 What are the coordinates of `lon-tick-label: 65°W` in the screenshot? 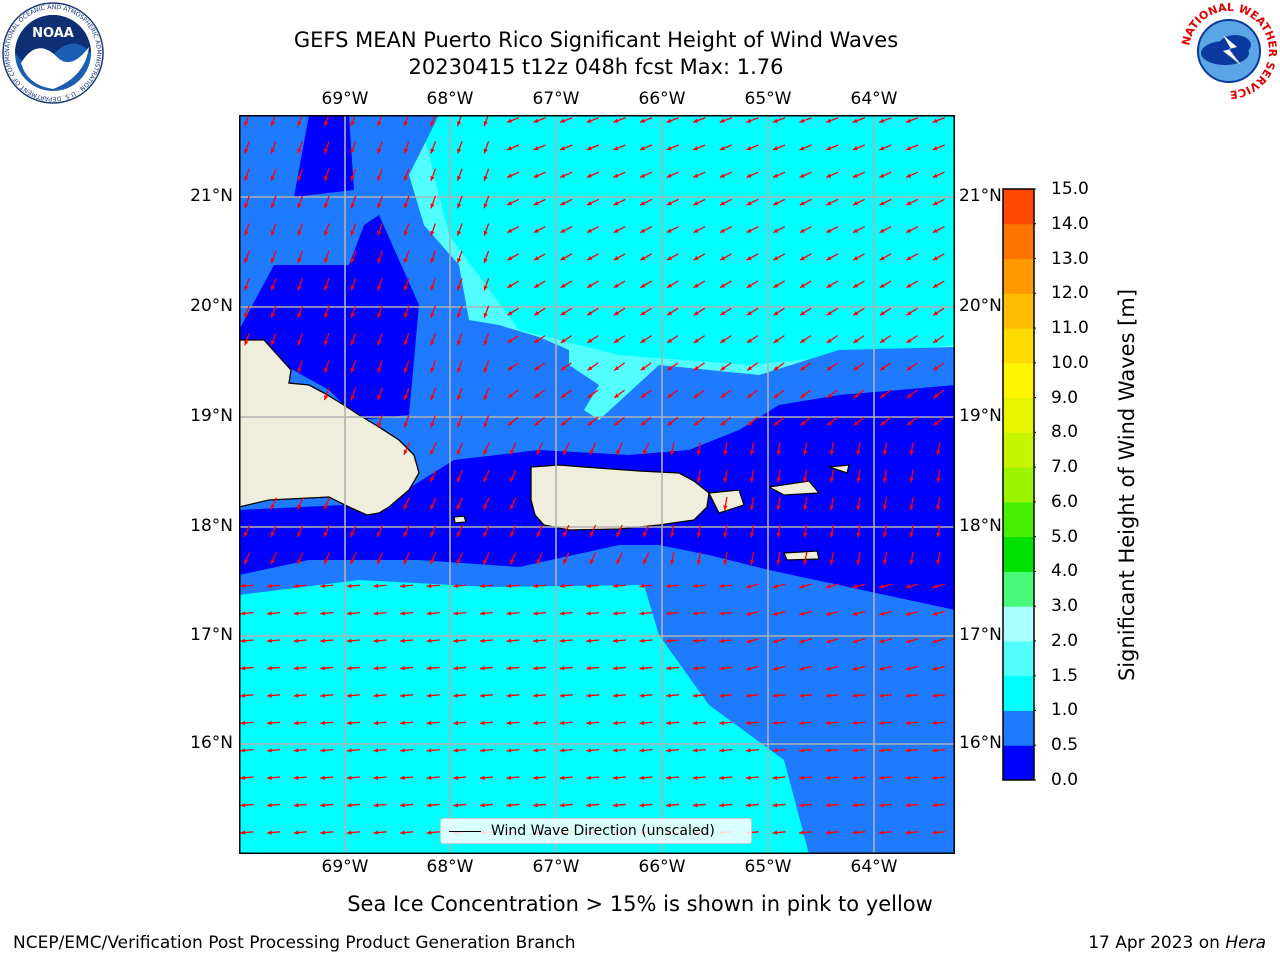 It's located at (768, 867).